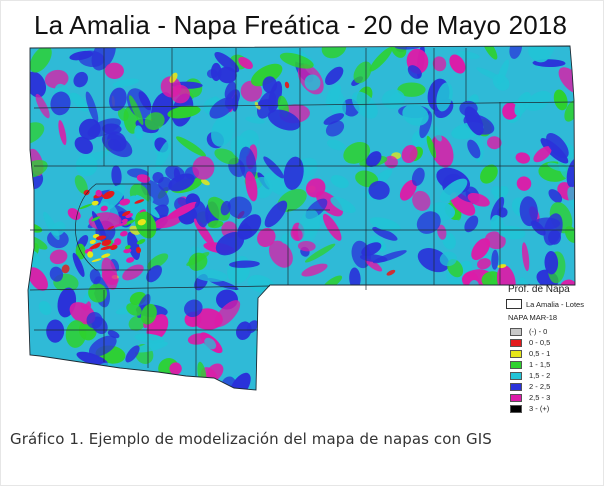  What do you see at coordinates (555, 386) in the screenshot?
I see `legend-class-5: 2 - 2,5` at bounding box center [555, 386].